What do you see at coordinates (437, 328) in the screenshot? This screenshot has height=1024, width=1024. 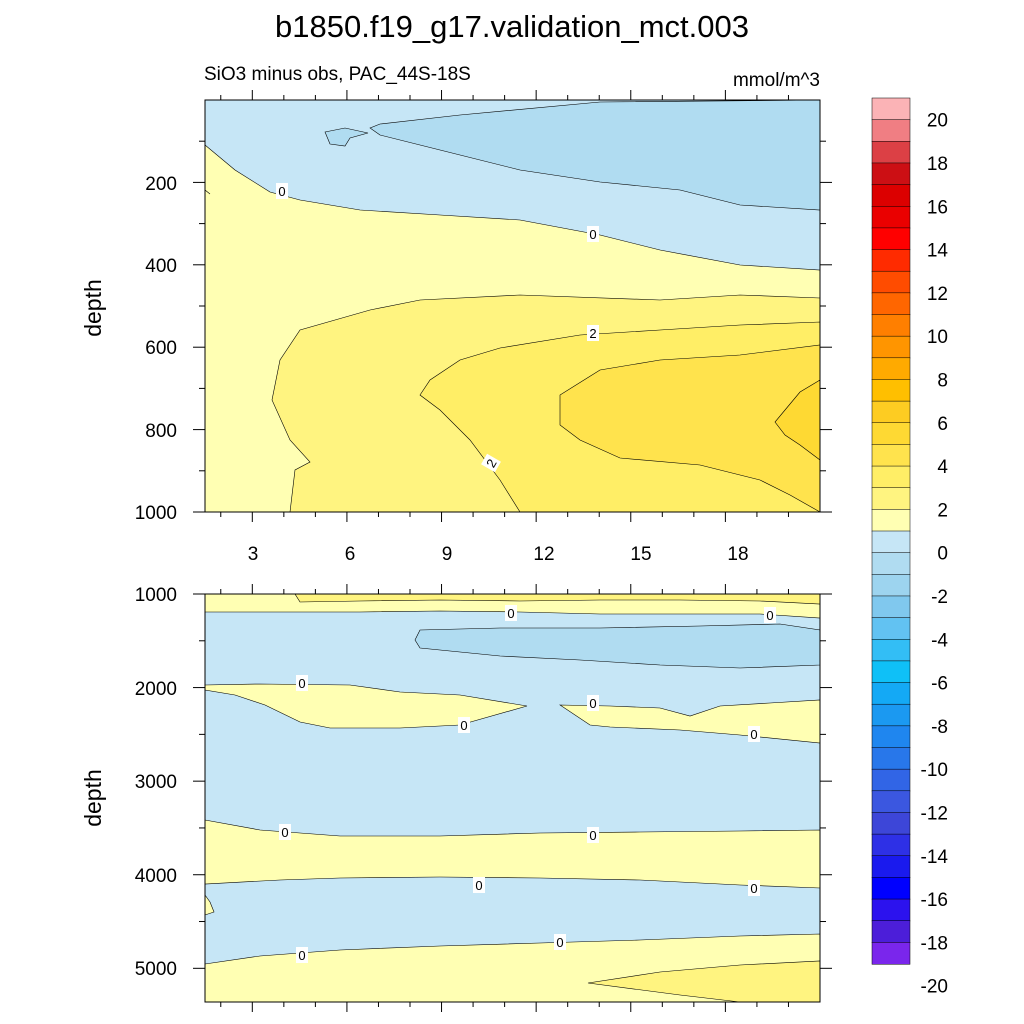 I see `top-contour-labels: 0 0 2 2` at bounding box center [437, 328].